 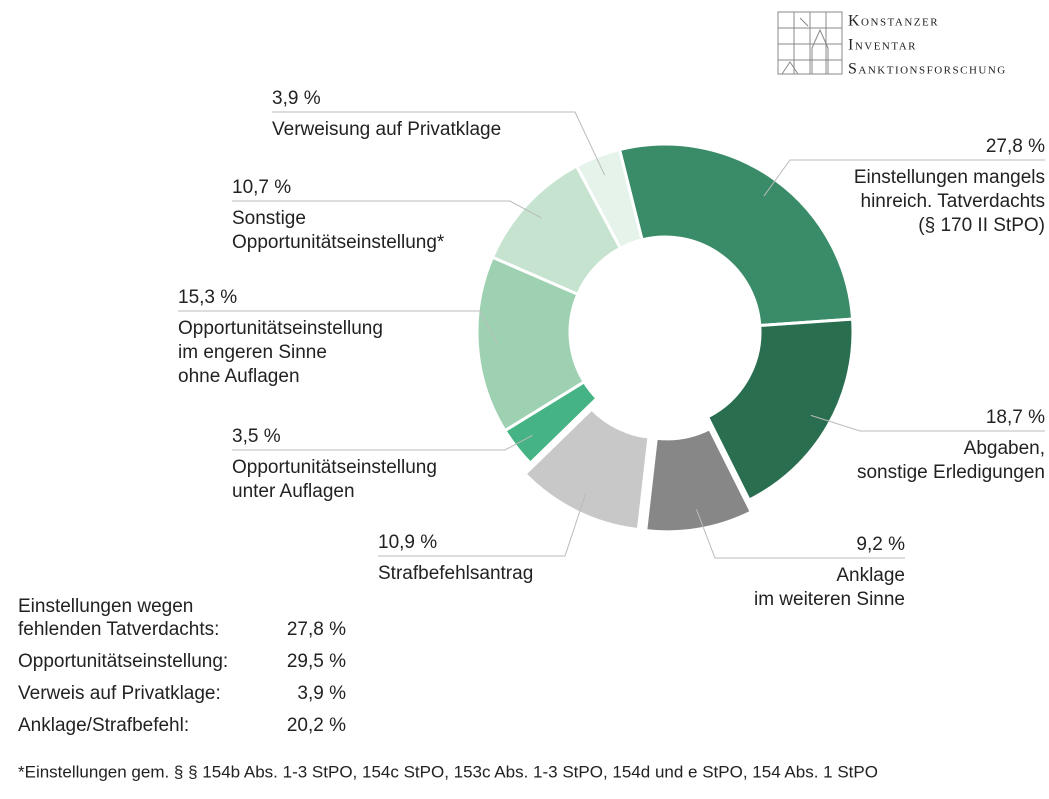 What do you see at coordinates (256, 436) in the screenshot?
I see `value-label: 3,5 %` at bounding box center [256, 436].